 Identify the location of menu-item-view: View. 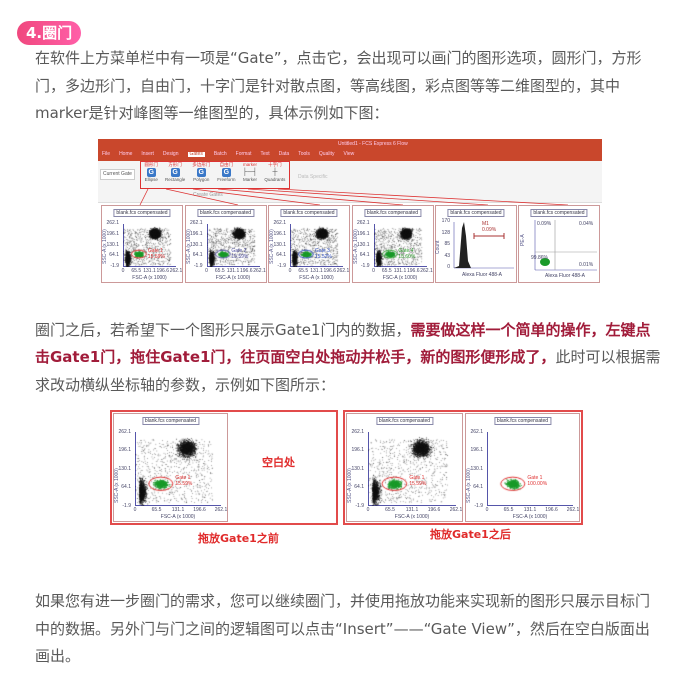
(349, 153).